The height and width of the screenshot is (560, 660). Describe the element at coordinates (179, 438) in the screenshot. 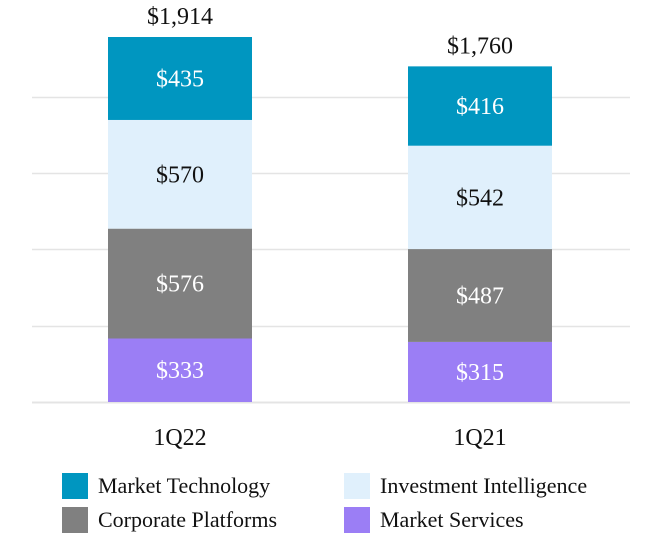

I see `x-tick-label: 1Q22` at that location.